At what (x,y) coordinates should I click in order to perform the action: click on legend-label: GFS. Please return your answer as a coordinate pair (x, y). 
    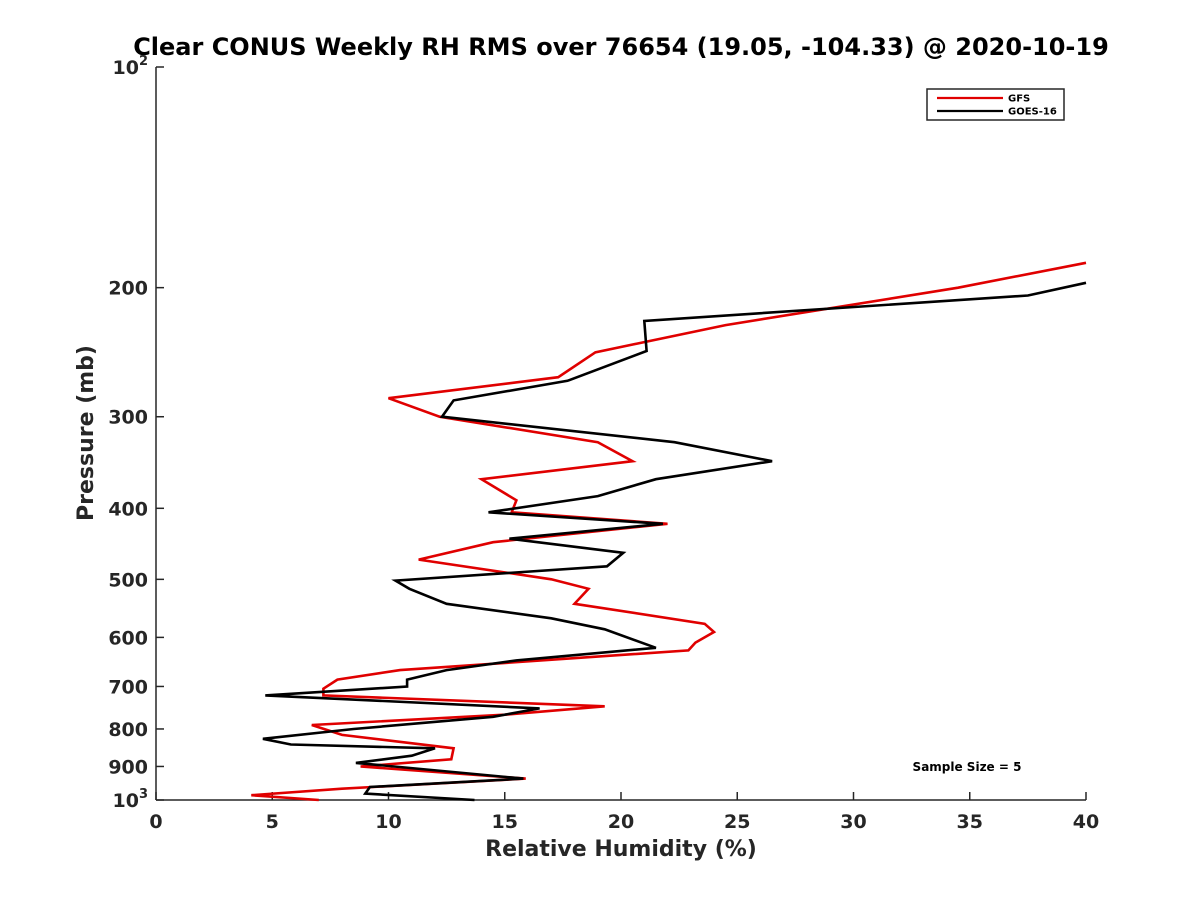
    Looking at the image, I should click on (1019, 99).